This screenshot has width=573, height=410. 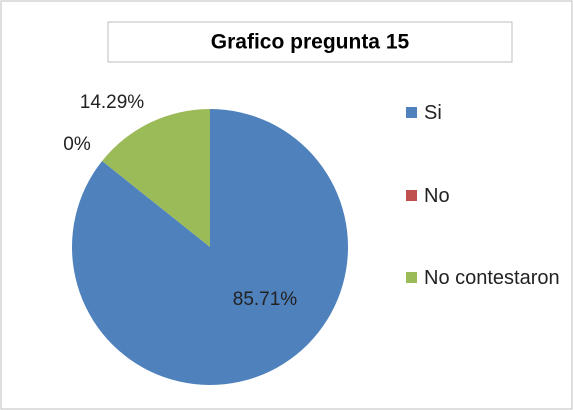 I want to click on data-label: 0%, so click(x=77, y=144).